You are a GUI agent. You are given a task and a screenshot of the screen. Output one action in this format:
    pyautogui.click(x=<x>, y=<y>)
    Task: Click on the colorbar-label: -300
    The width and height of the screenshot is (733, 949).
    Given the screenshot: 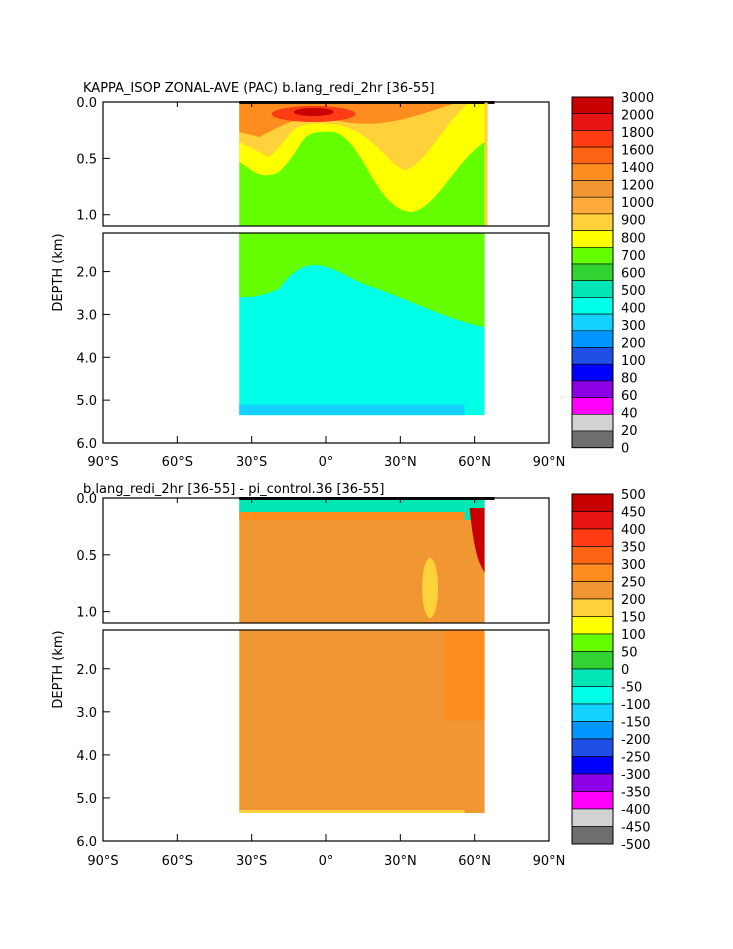 What is the action you would take?
    pyautogui.click(x=636, y=775)
    